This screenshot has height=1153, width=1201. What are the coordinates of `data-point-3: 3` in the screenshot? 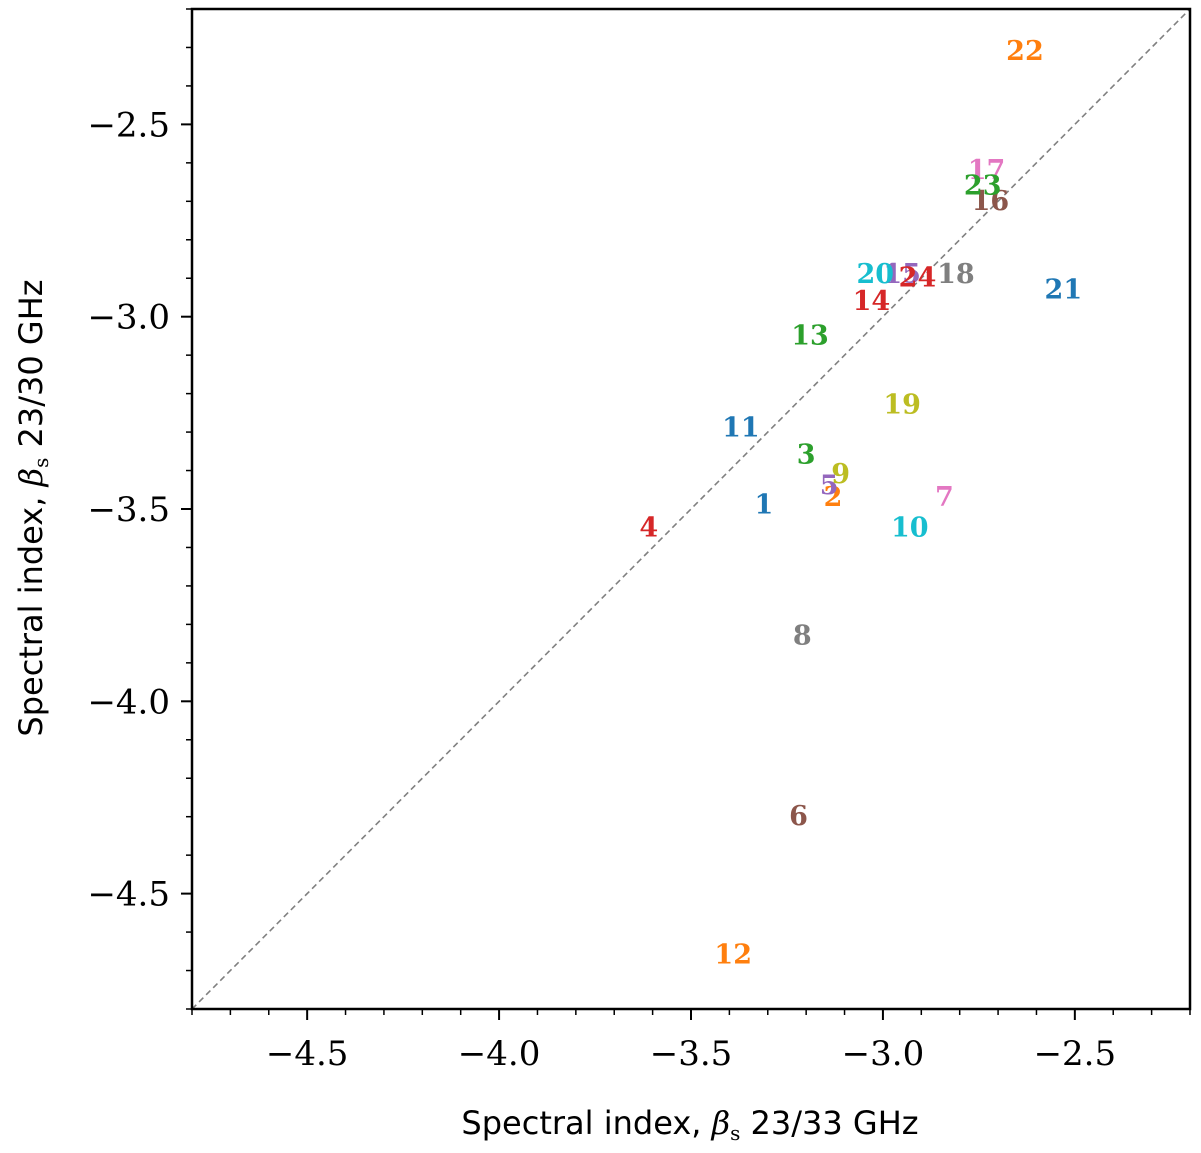 It's located at (806, 455).